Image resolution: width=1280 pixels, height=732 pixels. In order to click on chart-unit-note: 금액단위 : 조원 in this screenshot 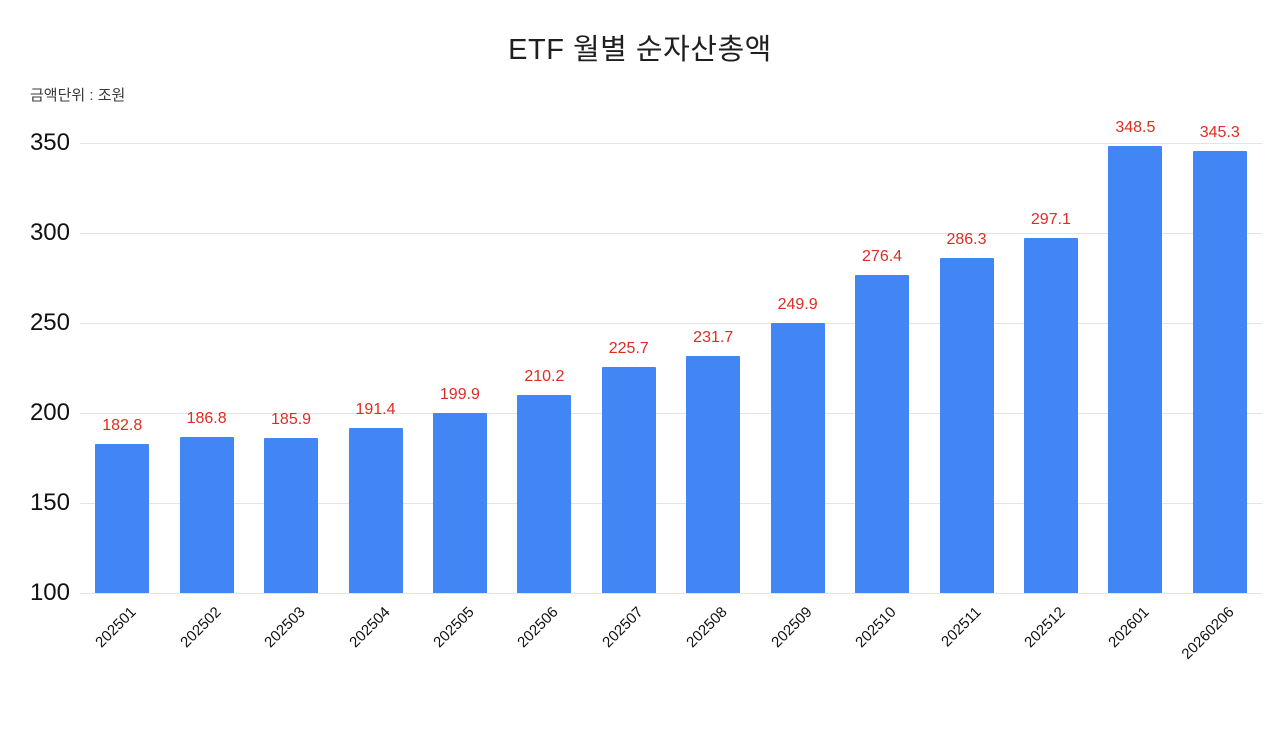, I will do `click(78, 95)`.